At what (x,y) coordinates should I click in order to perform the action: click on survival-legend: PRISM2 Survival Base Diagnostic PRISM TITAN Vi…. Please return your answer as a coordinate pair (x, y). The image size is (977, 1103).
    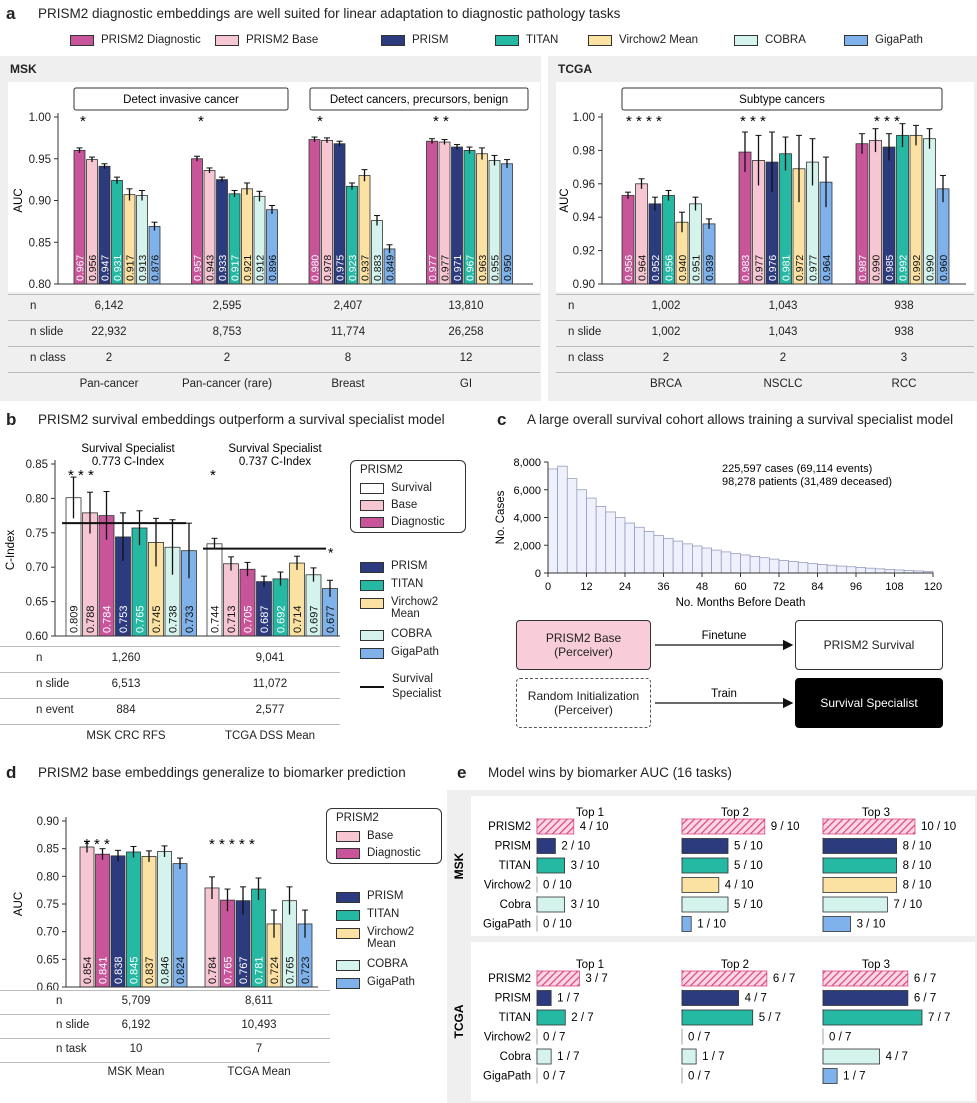
    Looking at the image, I should click on (412, 590).